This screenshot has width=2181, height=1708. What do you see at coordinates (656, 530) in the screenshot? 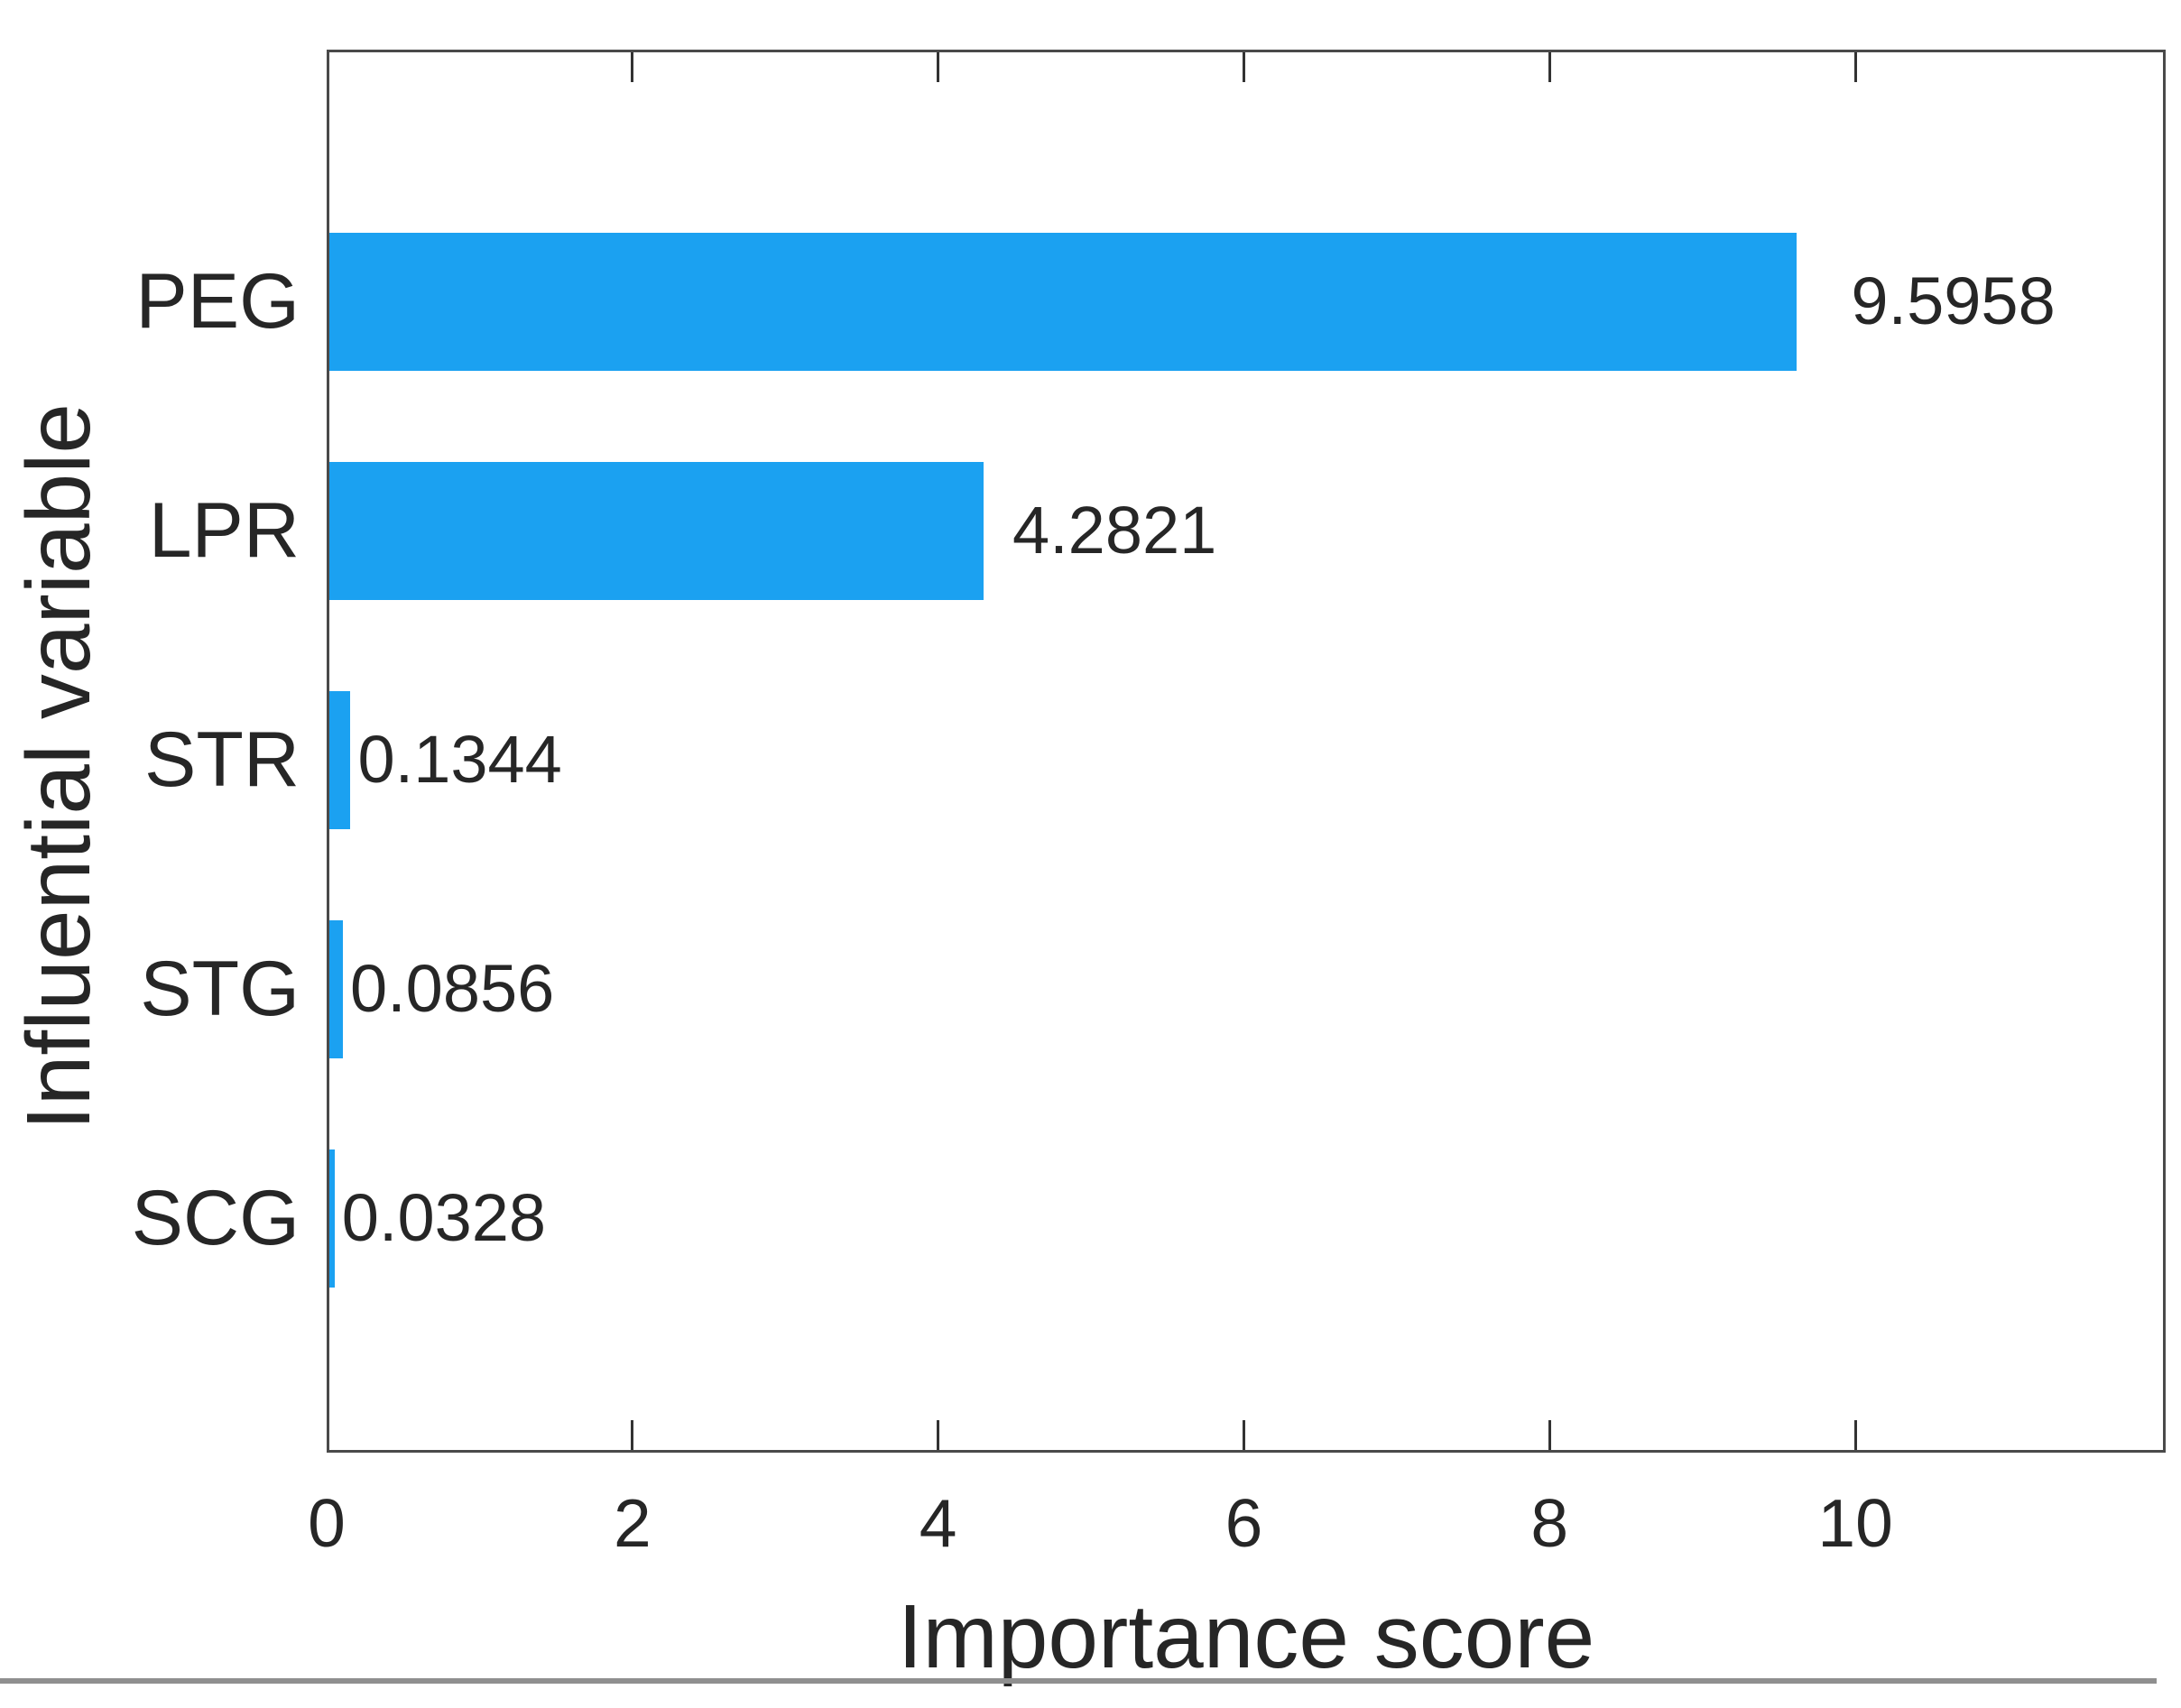
I see `bar-lpr` at bounding box center [656, 530].